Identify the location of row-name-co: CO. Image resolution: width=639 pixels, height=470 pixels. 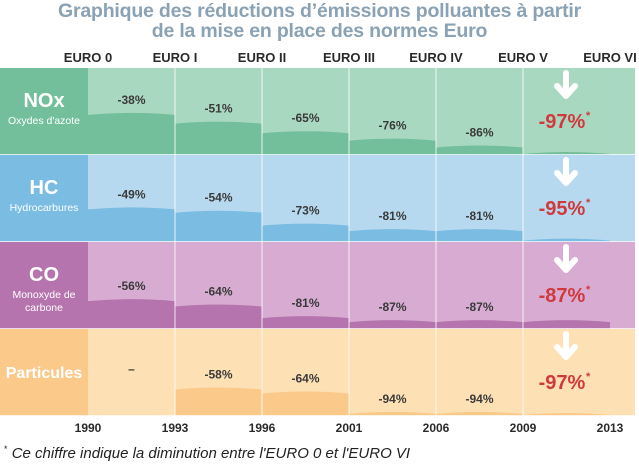
(44, 275).